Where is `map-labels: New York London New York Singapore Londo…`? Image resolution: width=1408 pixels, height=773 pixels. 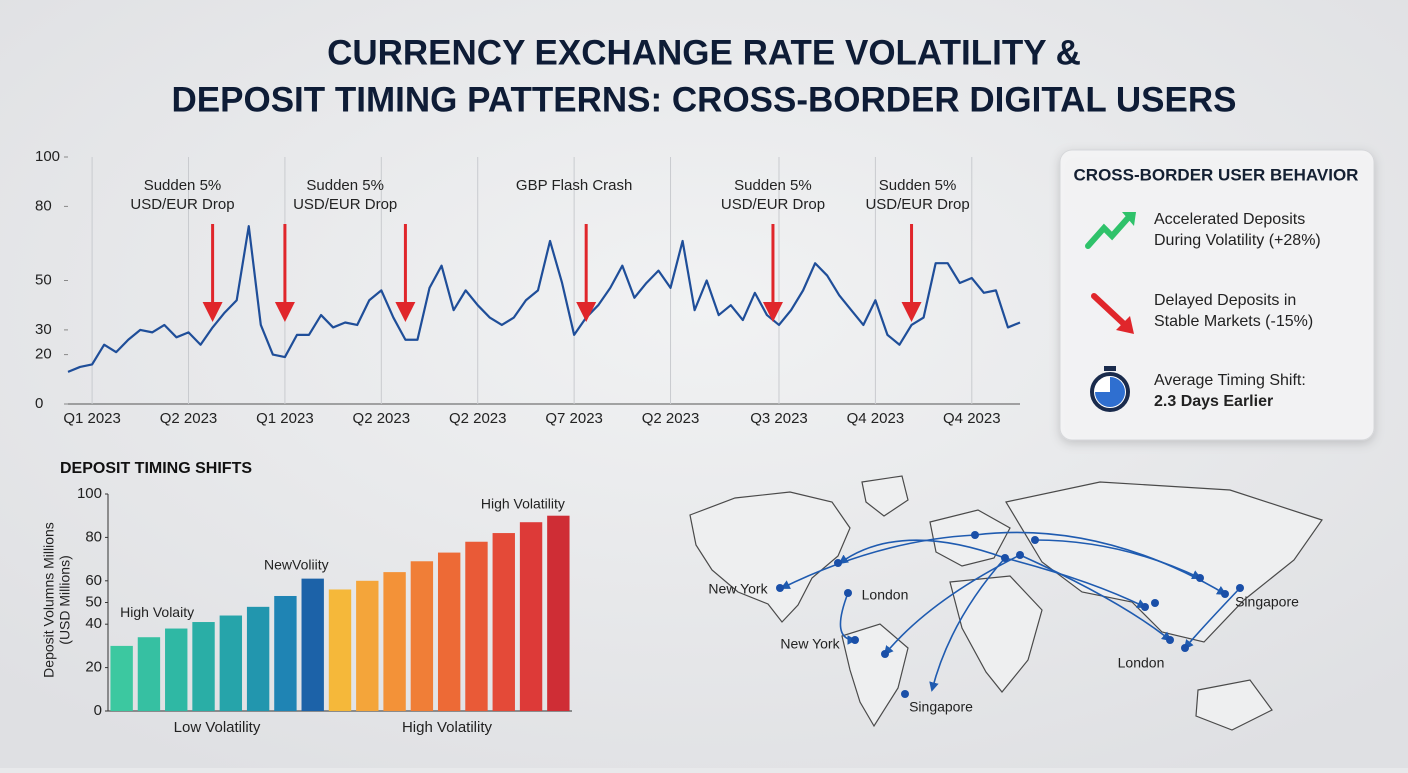 map-labels: New York London New York Singapore Londo… is located at coordinates (1003, 648).